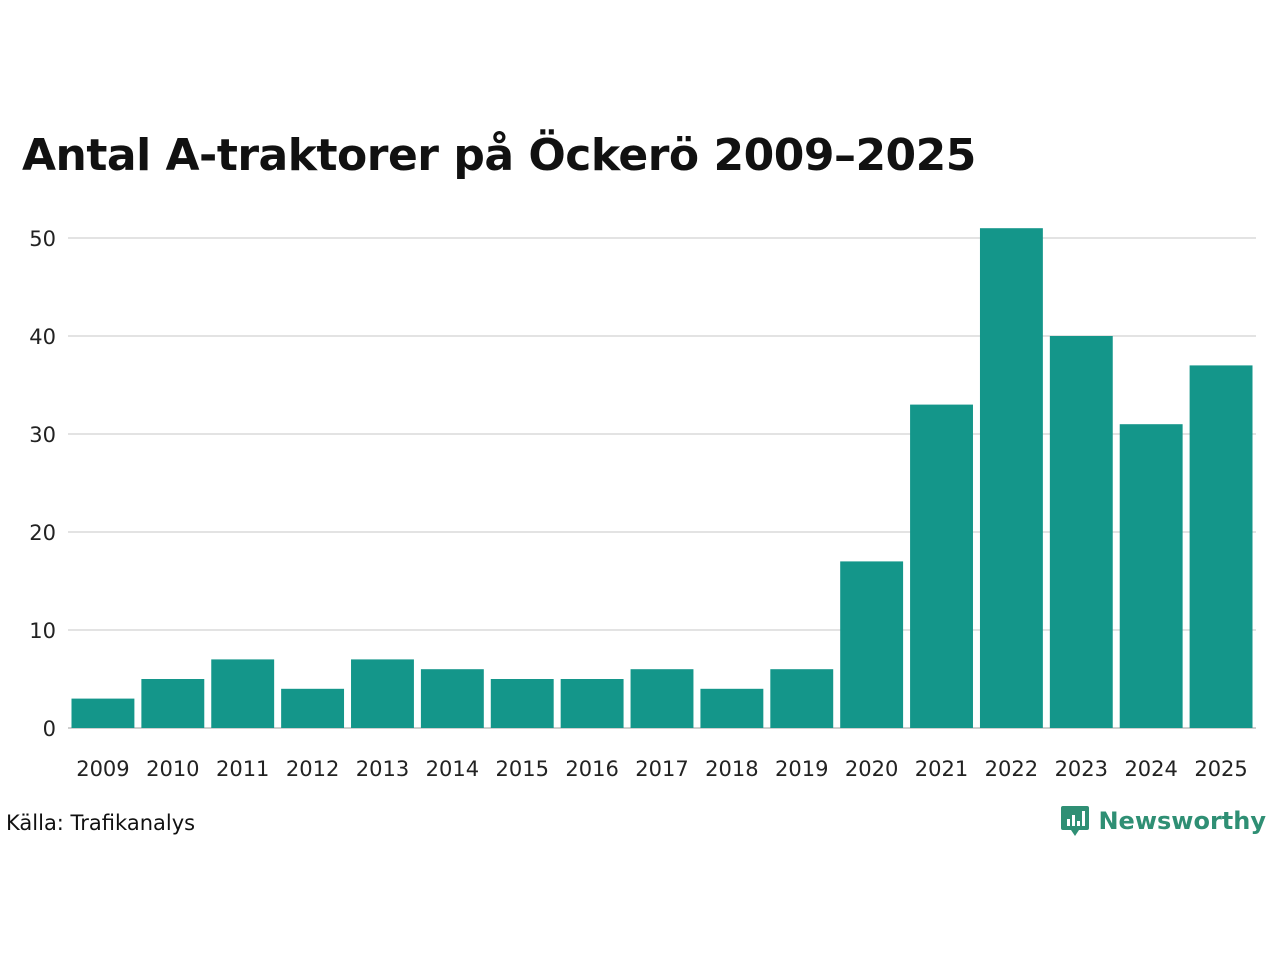 This screenshot has width=1280, height=960. Describe the element at coordinates (1151, 576) in the screenshot. I see `bar-2024` at that location.